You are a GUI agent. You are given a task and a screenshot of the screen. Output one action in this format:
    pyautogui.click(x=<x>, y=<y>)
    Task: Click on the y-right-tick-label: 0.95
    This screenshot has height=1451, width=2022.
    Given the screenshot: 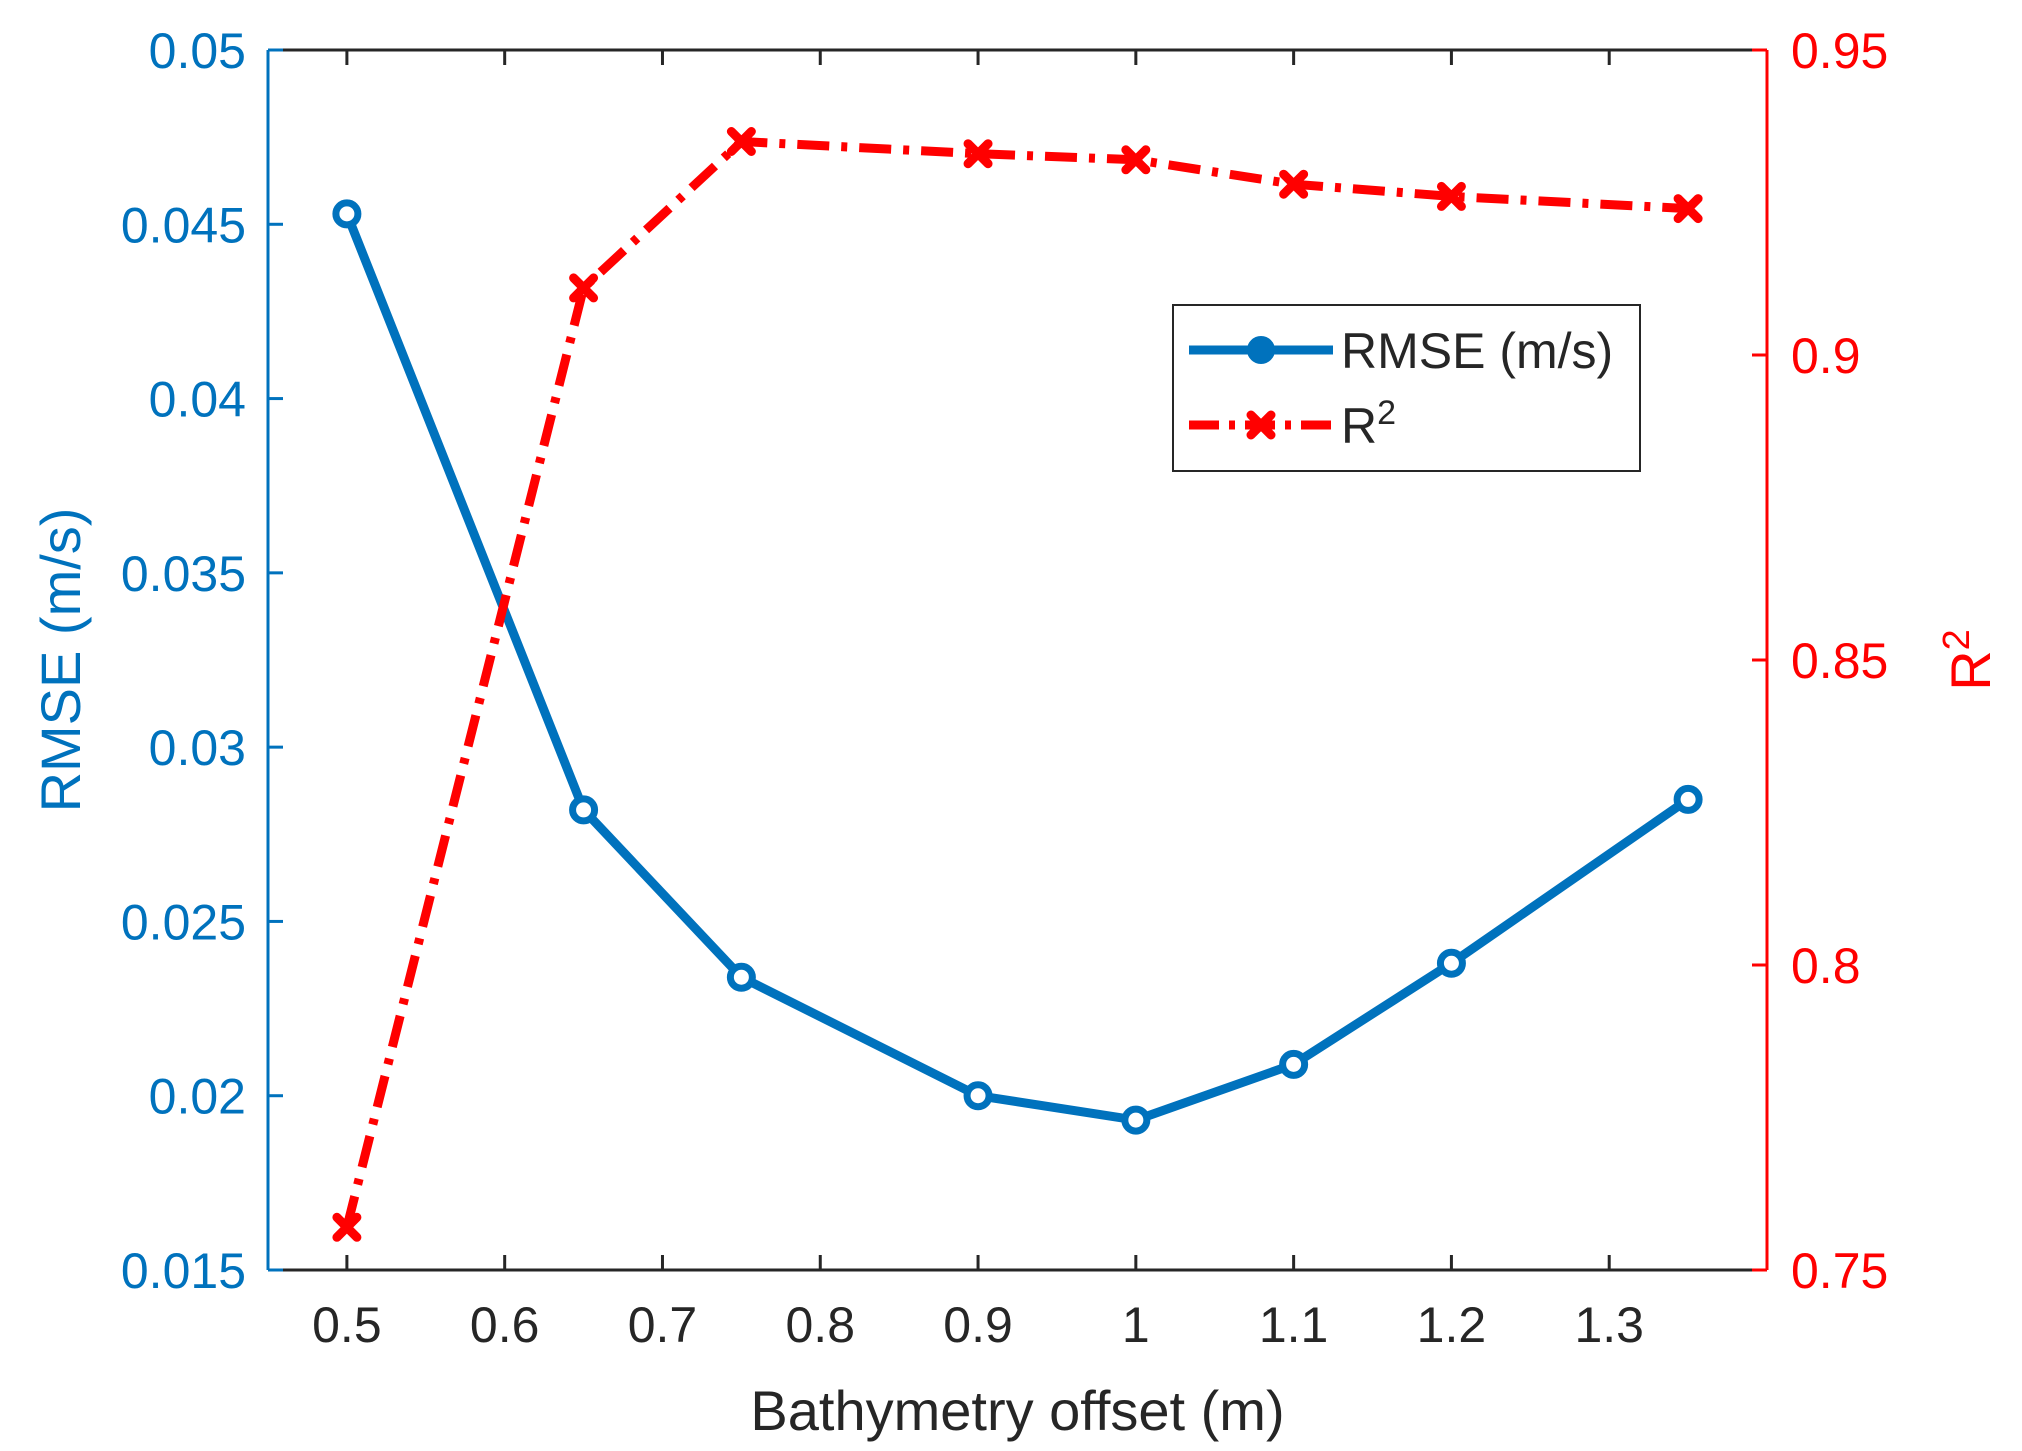 What is the action you would take?
    pyautogui.click(x=1839, y=51)
    